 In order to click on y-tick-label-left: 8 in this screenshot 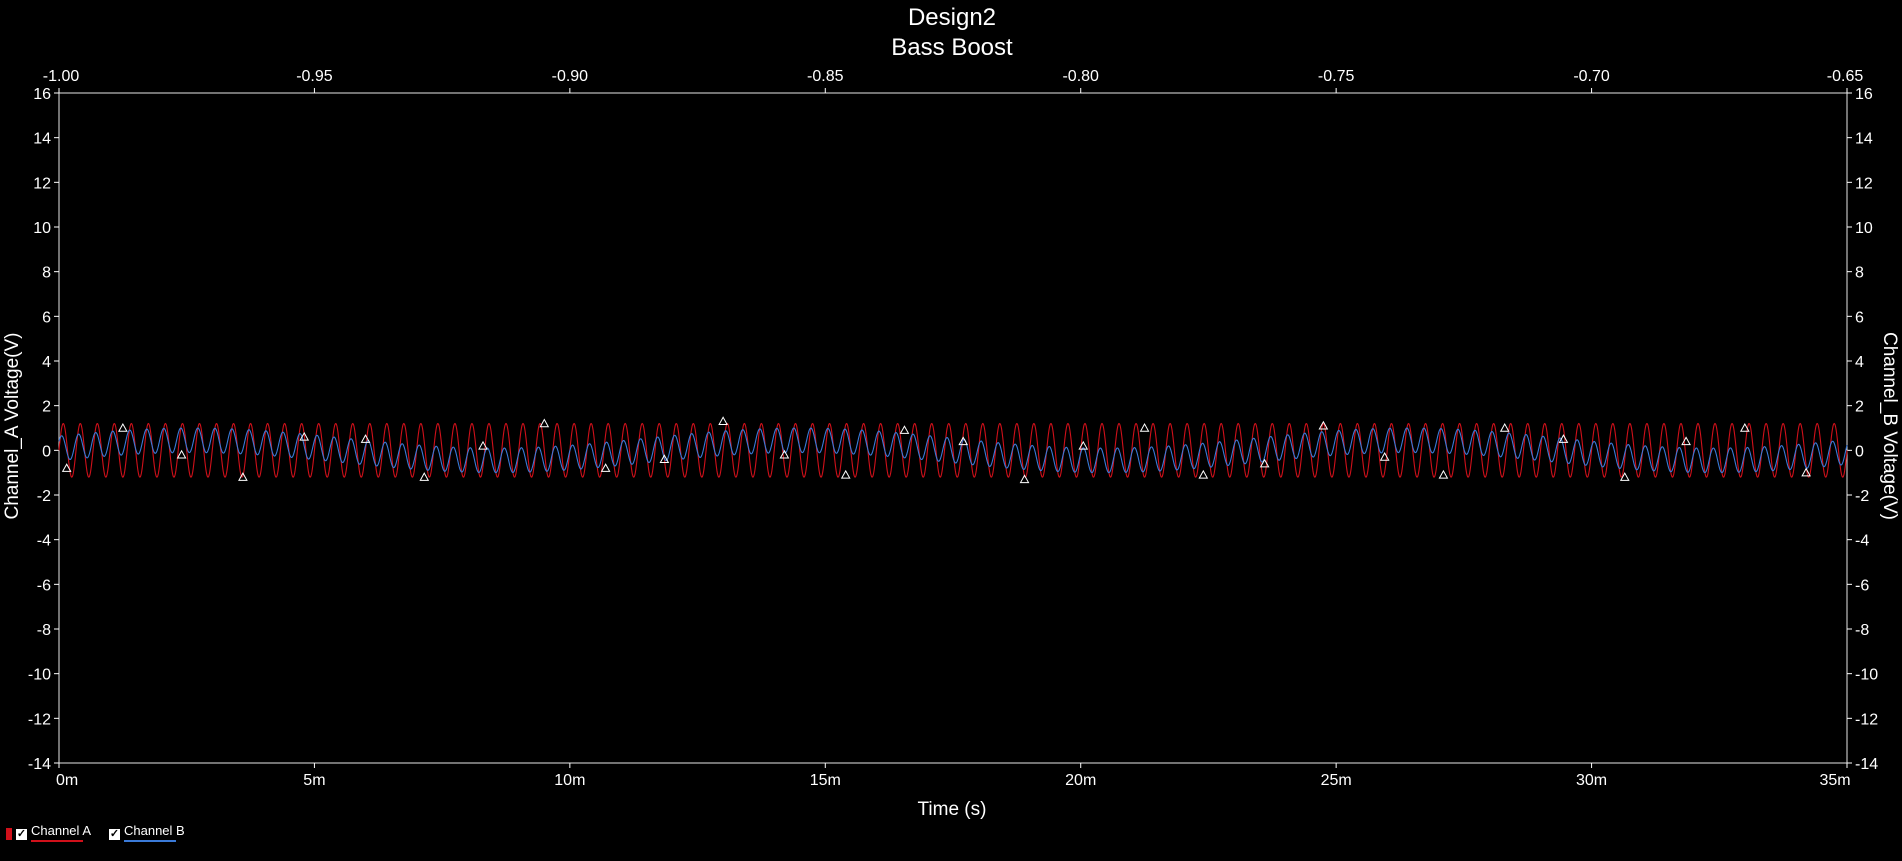, I will do `click(46, 273)`.